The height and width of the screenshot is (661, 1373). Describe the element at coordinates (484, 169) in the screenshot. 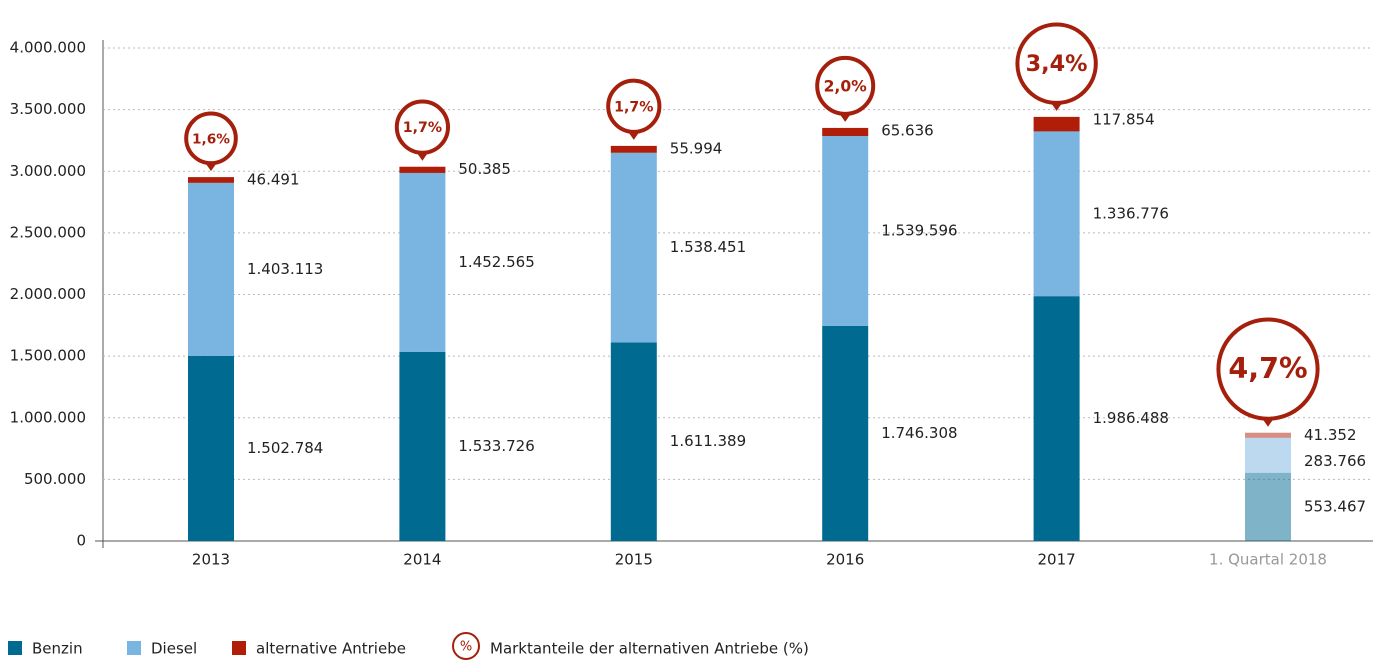

I see `data-label: 50.385` at that location.